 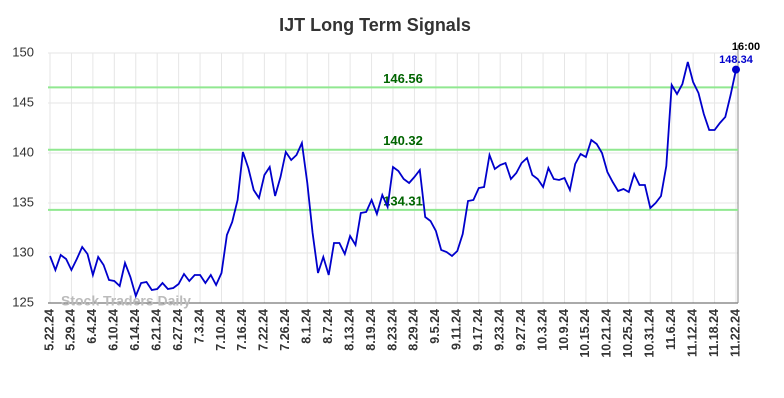 I want to click on x-tick-label: 6.10.24, so click(x=114, y=330).